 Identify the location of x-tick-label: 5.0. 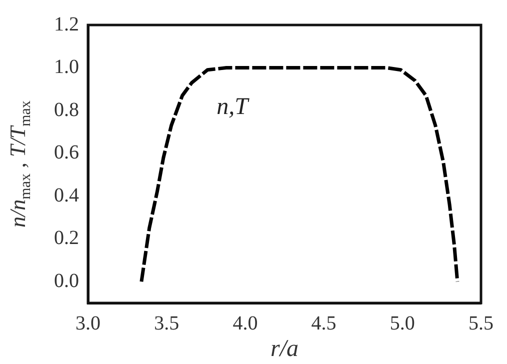
(402, 323).